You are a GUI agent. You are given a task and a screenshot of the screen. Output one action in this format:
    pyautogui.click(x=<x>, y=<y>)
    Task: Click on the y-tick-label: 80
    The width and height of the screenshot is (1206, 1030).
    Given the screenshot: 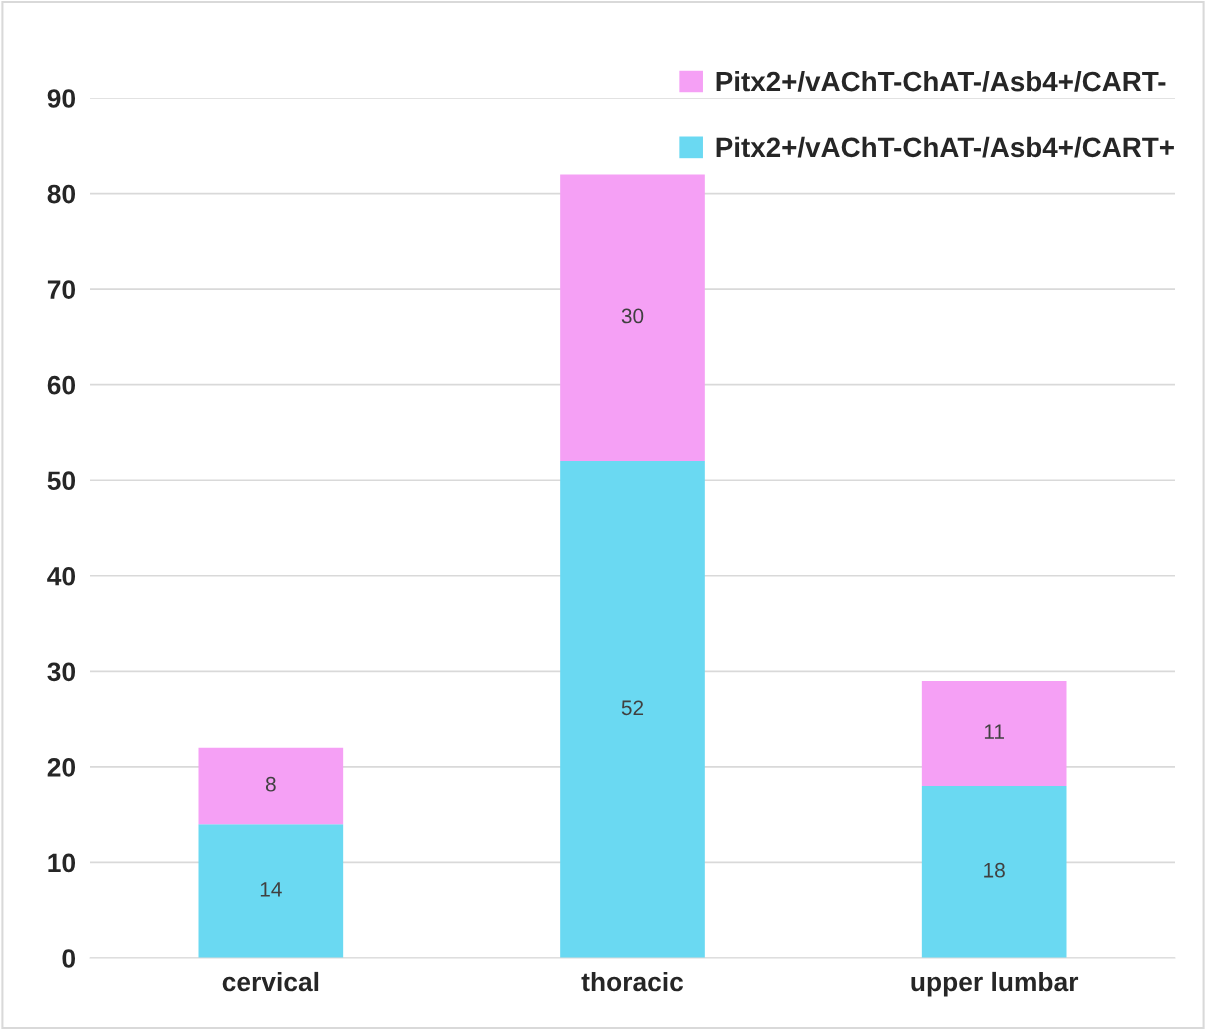 What is the action you would take?
    pyautogui.click(x=61, y=194)
    